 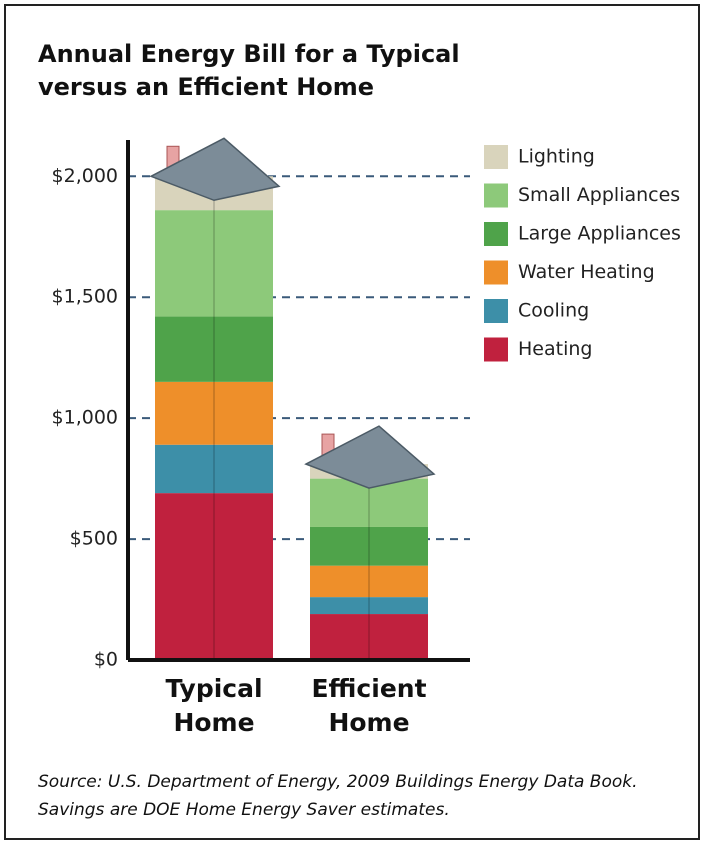 I want to click on y-tick-label: $2,000, so click(x=85, y=176).